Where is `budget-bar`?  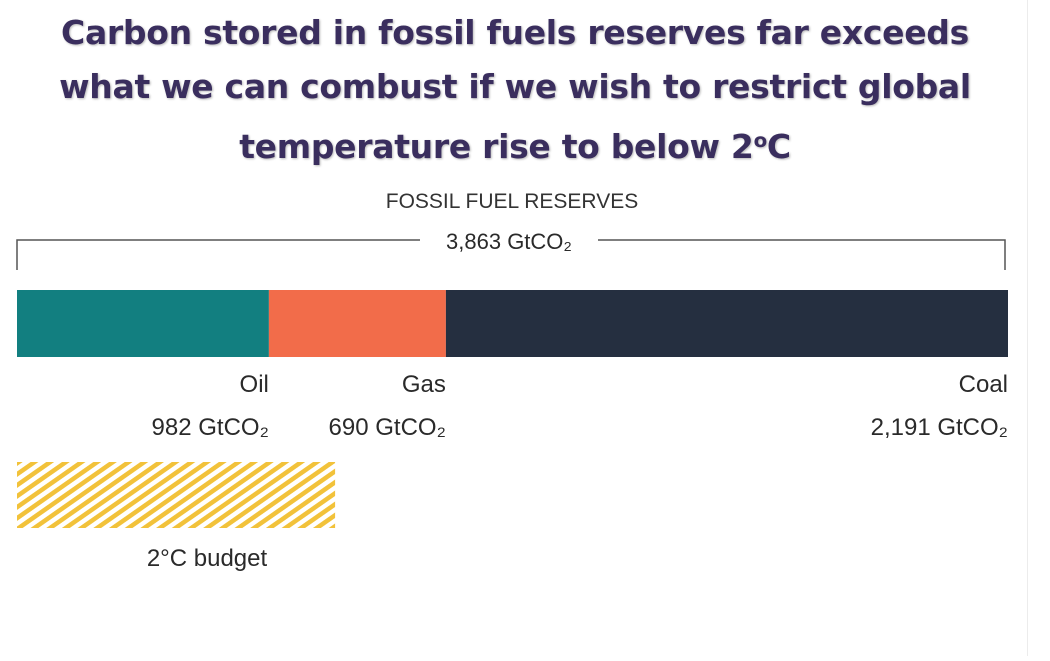 budget-bar is located at coordinates (176, 495).